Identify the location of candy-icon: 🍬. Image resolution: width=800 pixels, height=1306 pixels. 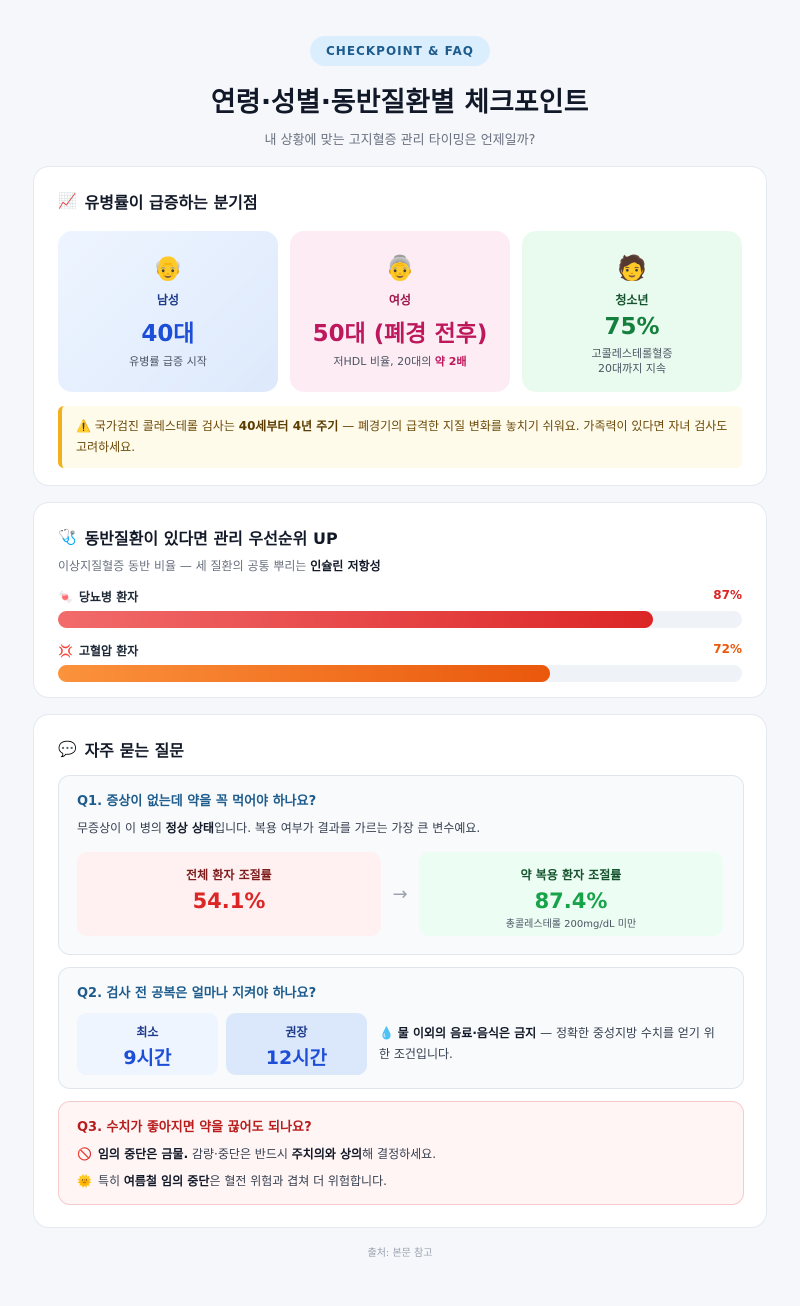
(65, 596).